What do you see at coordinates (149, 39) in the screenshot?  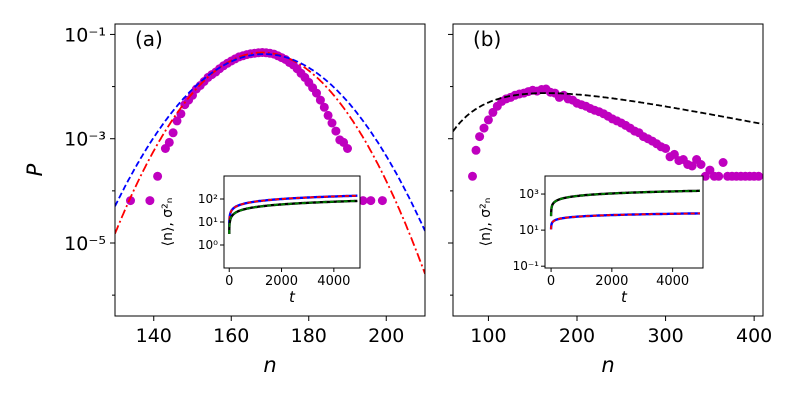 I see `panel-label: (a)` at bounding box center [149, 39].